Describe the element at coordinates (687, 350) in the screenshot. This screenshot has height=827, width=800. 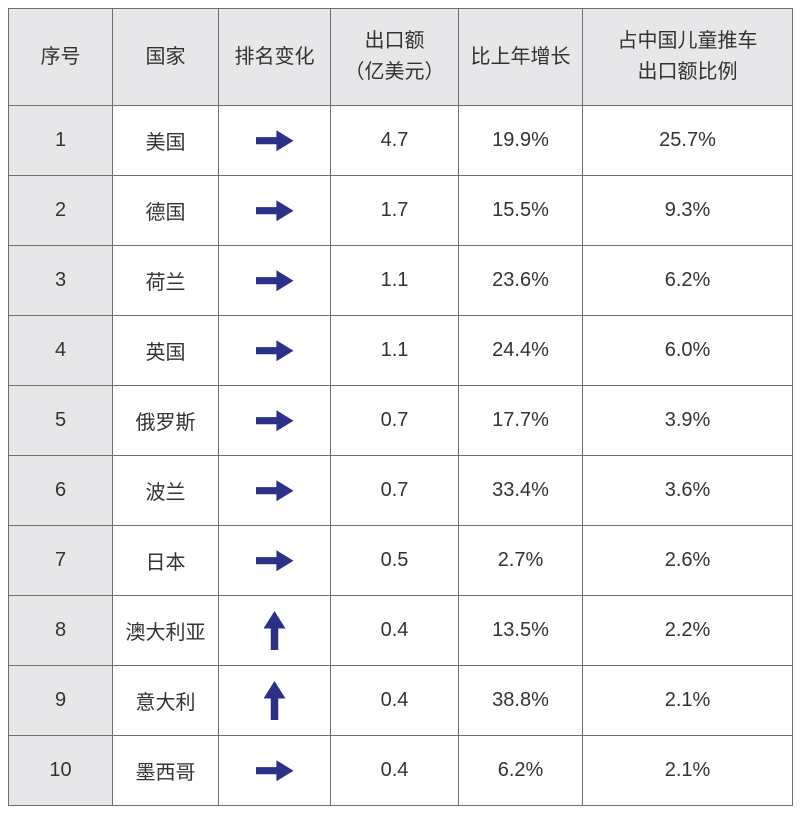
I see `share-cell: 6.0%` at that location.